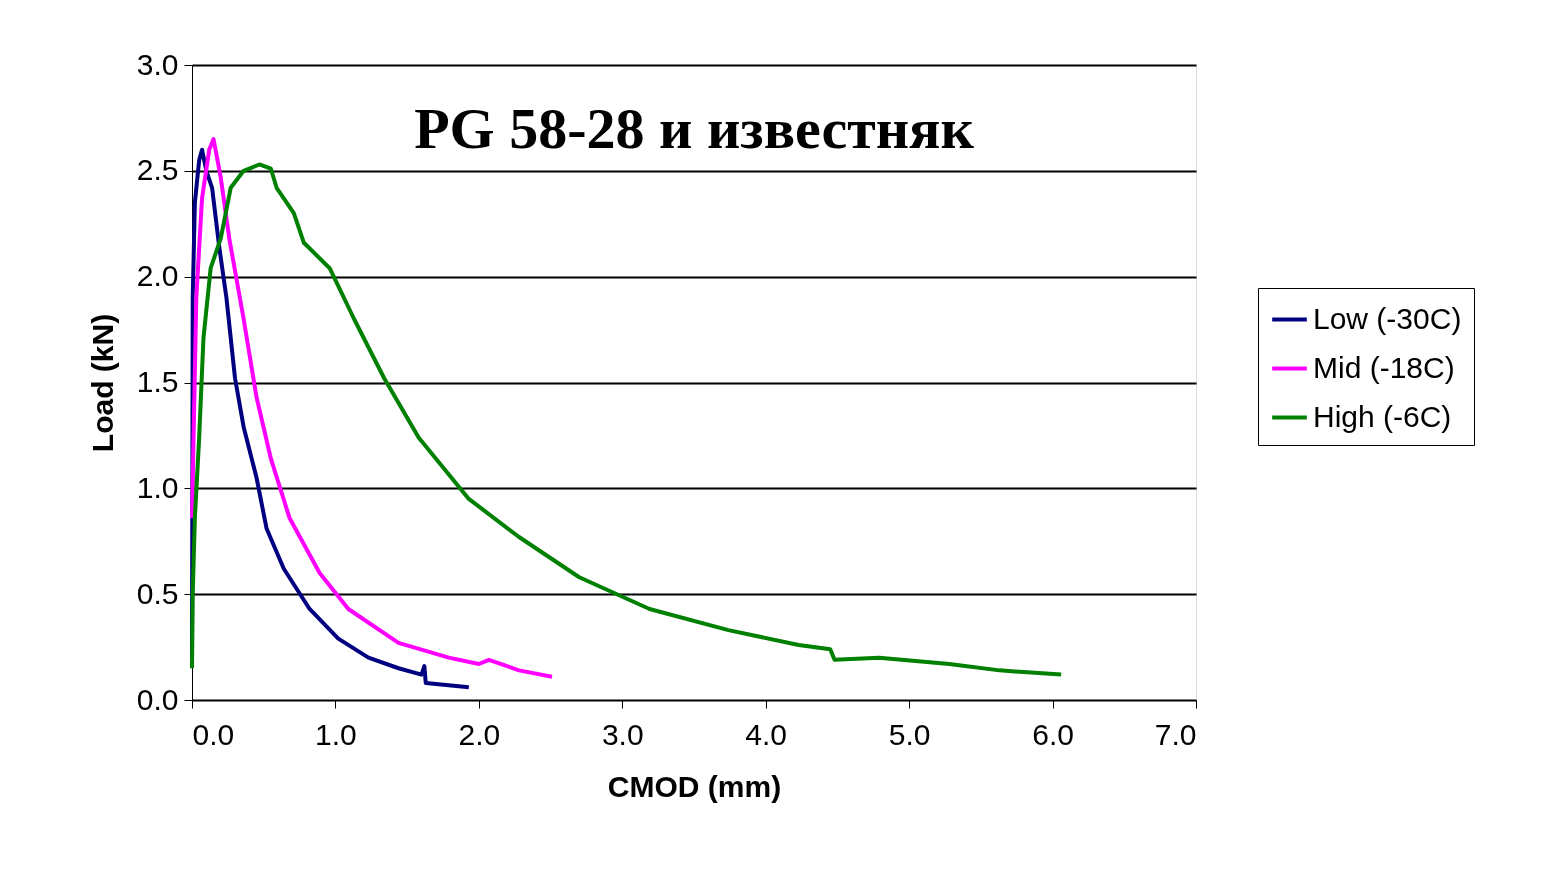  I want to click on y-tick-label: 0.0, so click(157, 699).